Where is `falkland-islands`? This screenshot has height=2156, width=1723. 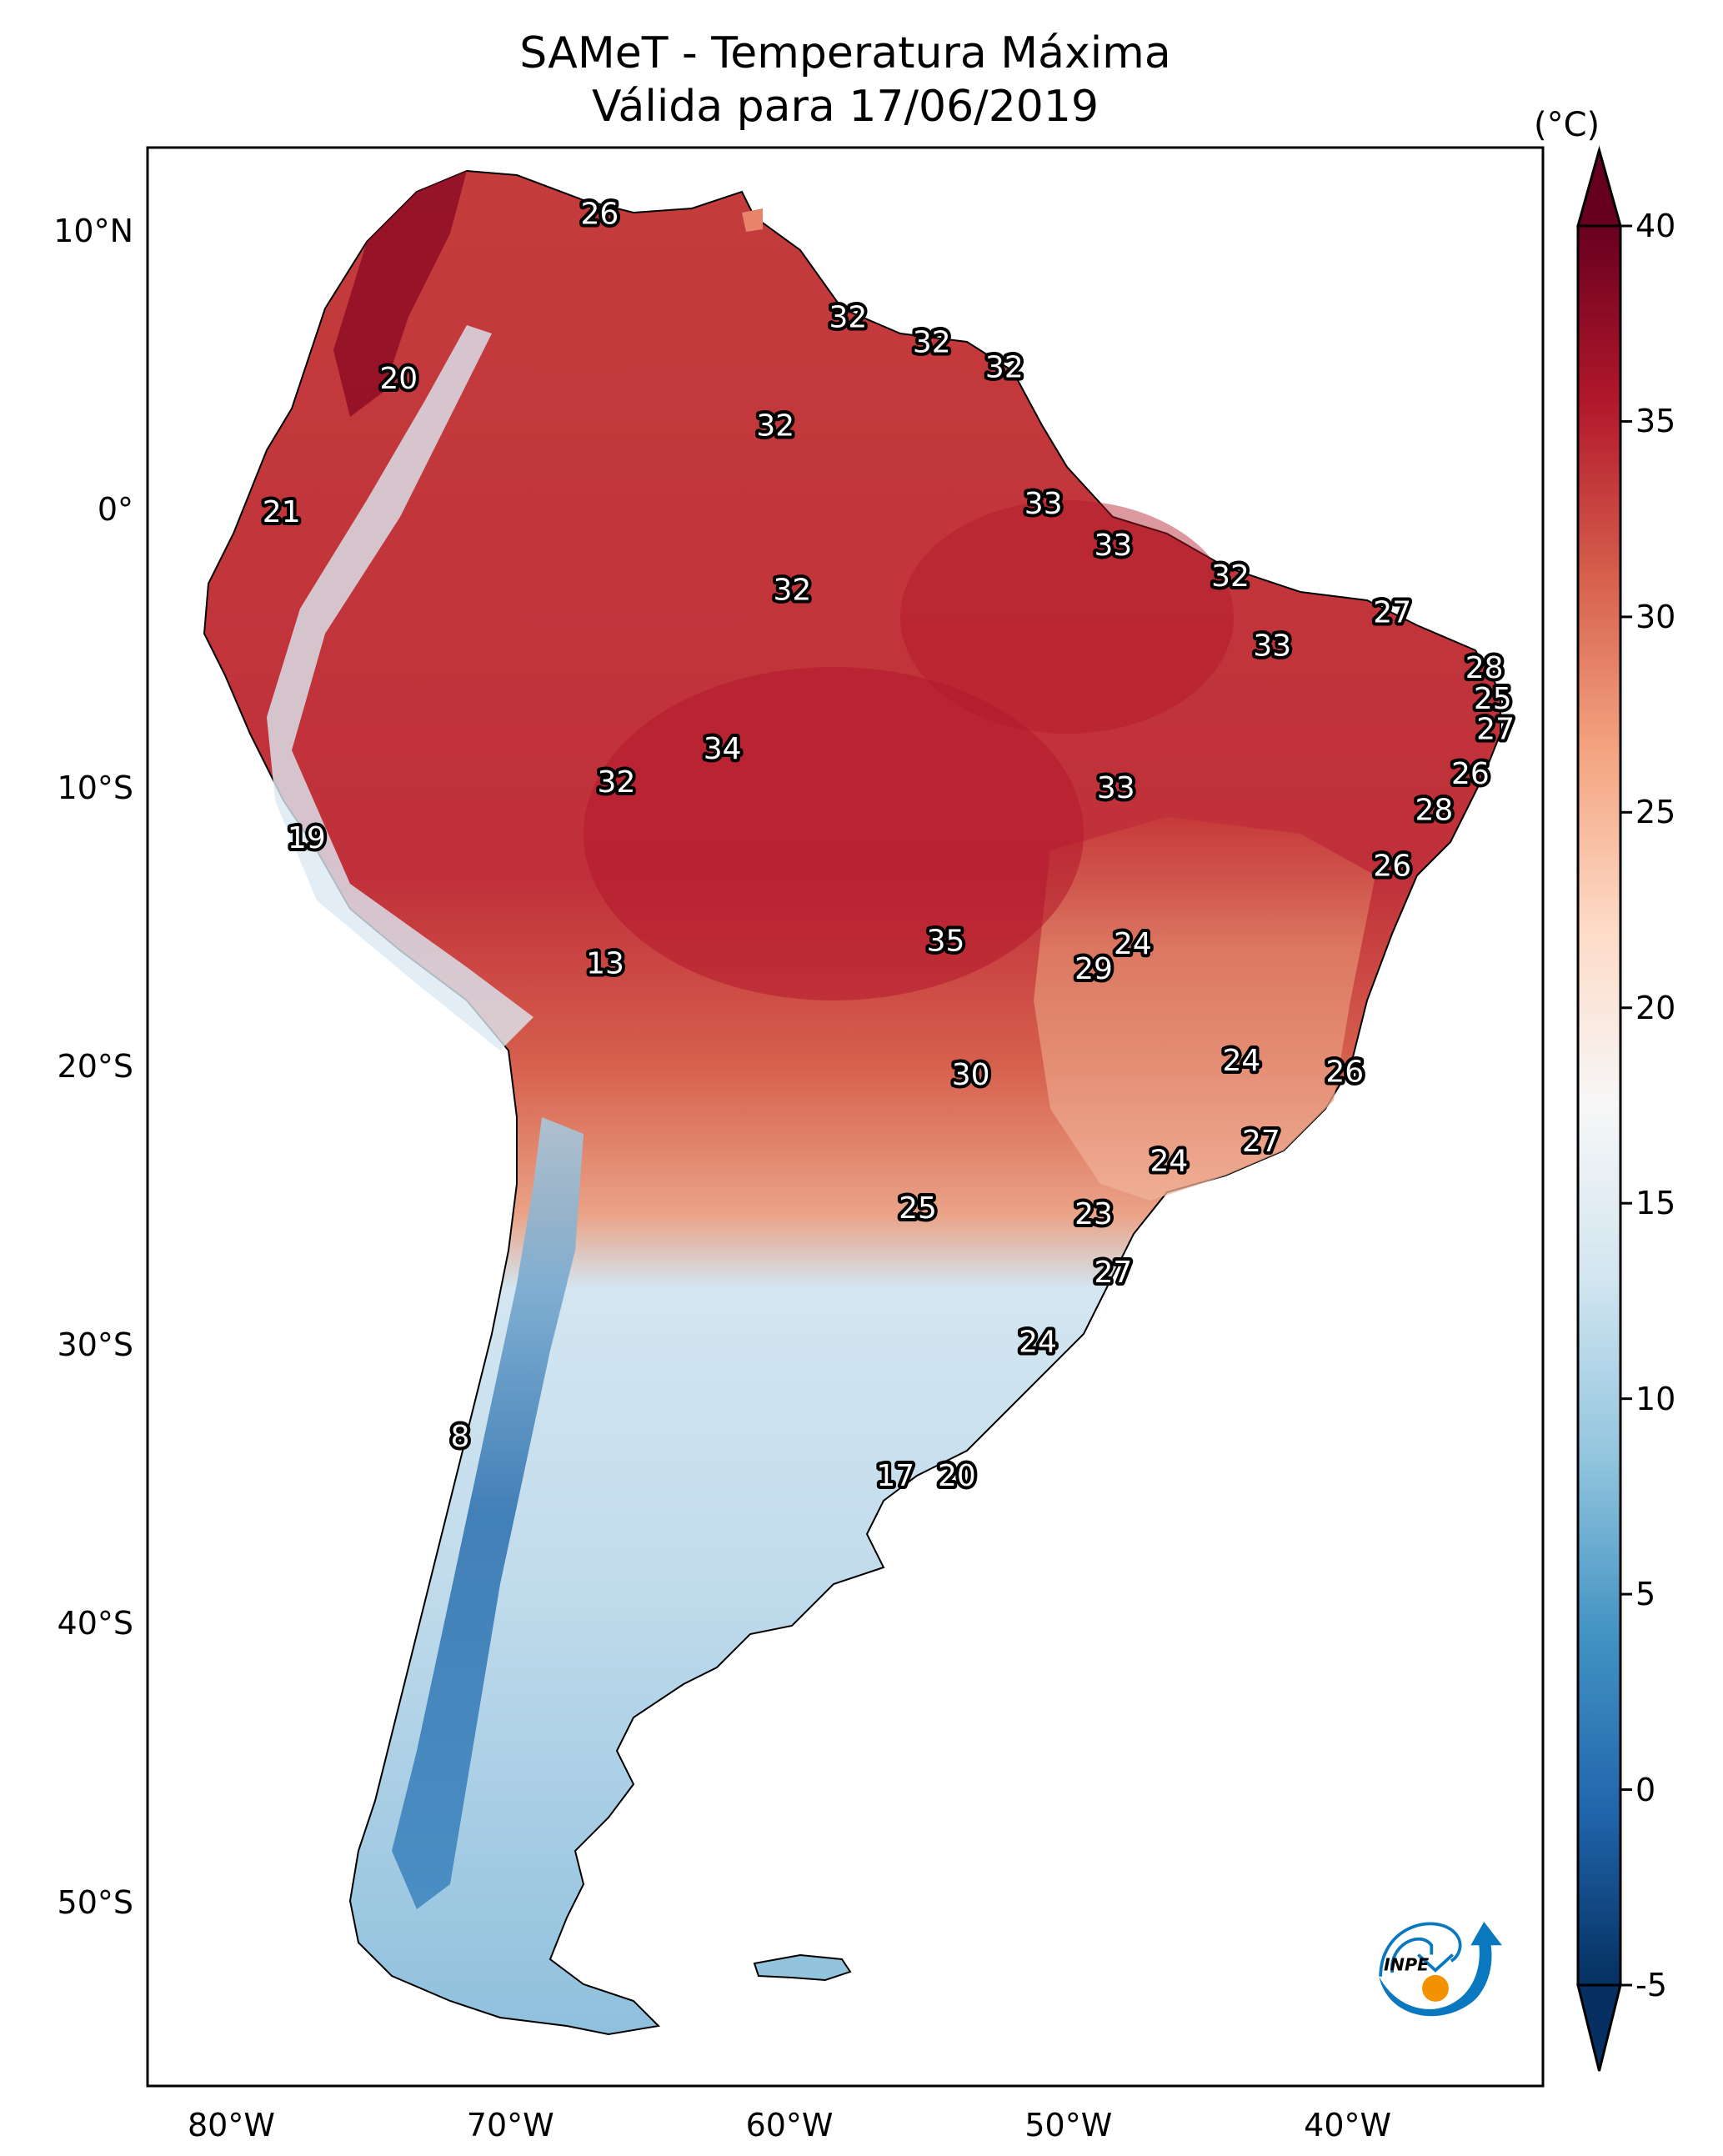 falkland-islands is located at coordinates (802, 1967).